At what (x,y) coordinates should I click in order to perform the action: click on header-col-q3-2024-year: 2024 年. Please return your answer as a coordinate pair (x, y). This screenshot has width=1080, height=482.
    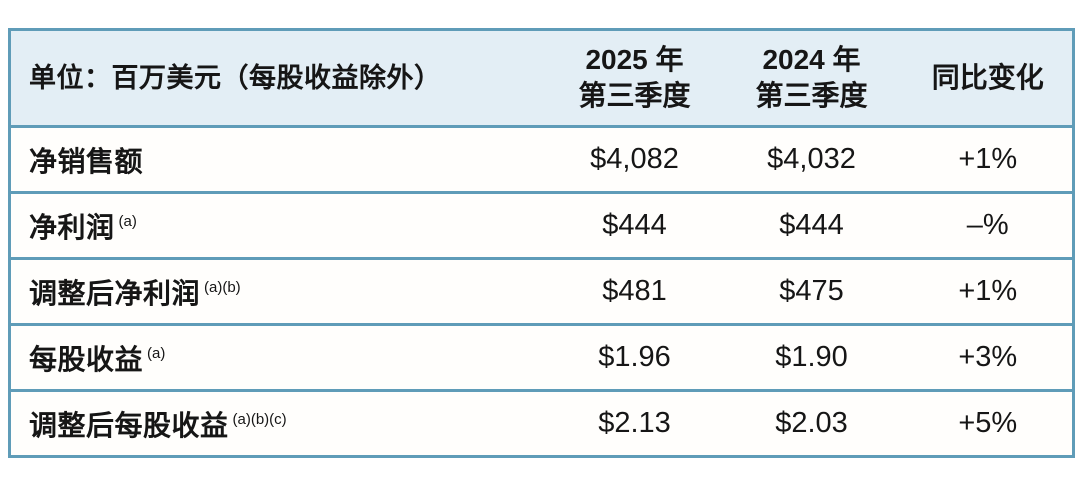
    Looking at the image, I should click on (811, 60).